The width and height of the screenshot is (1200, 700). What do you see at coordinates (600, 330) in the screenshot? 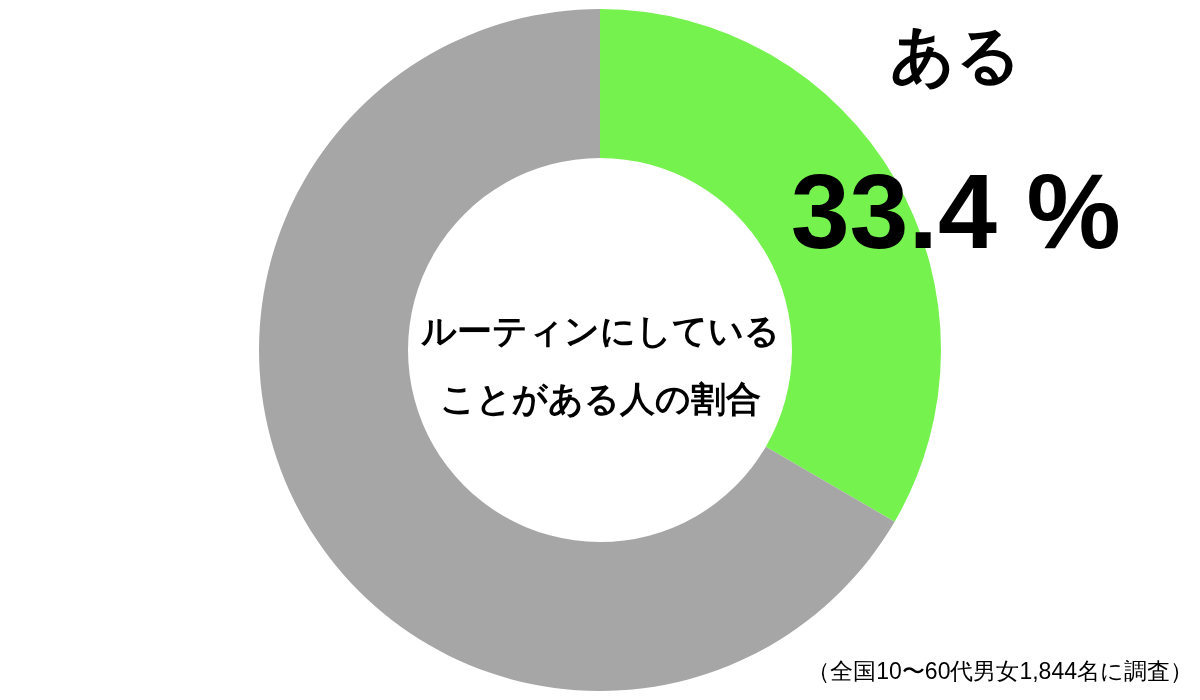
I see `title: ルーティンにしている` at bounding box center [600, 330].